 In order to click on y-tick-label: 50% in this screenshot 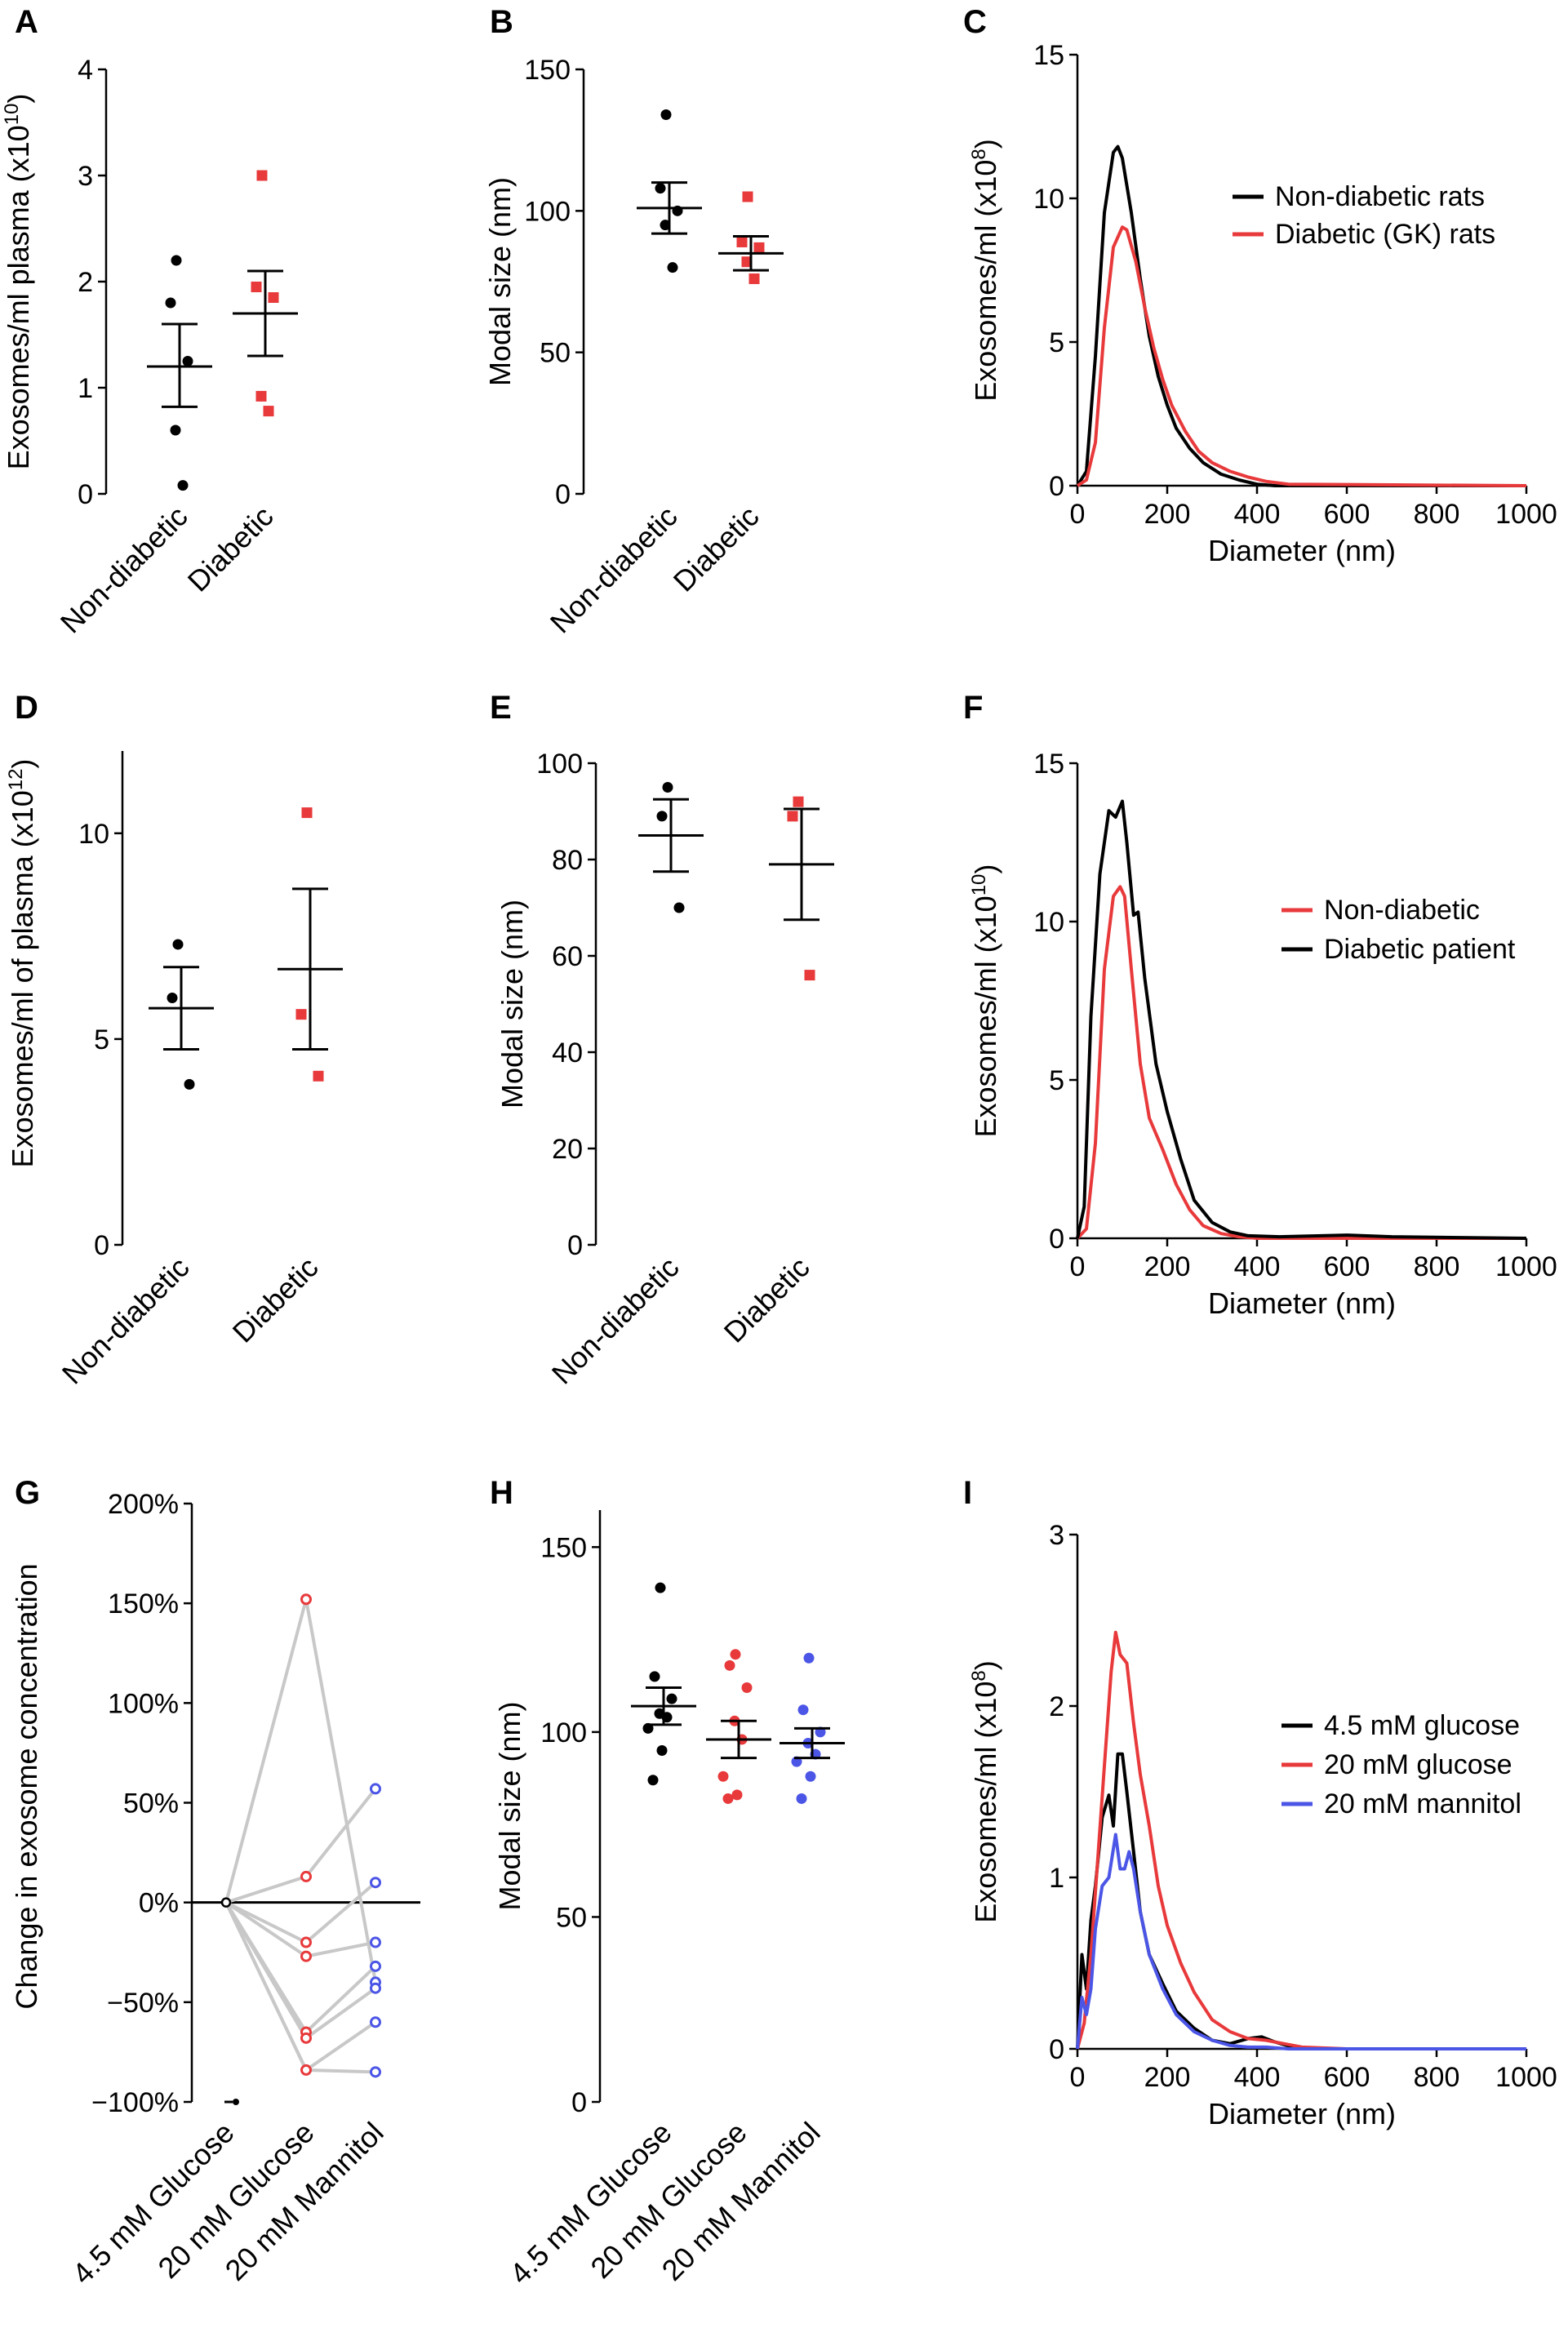, I will do `click(151, 1803)`.